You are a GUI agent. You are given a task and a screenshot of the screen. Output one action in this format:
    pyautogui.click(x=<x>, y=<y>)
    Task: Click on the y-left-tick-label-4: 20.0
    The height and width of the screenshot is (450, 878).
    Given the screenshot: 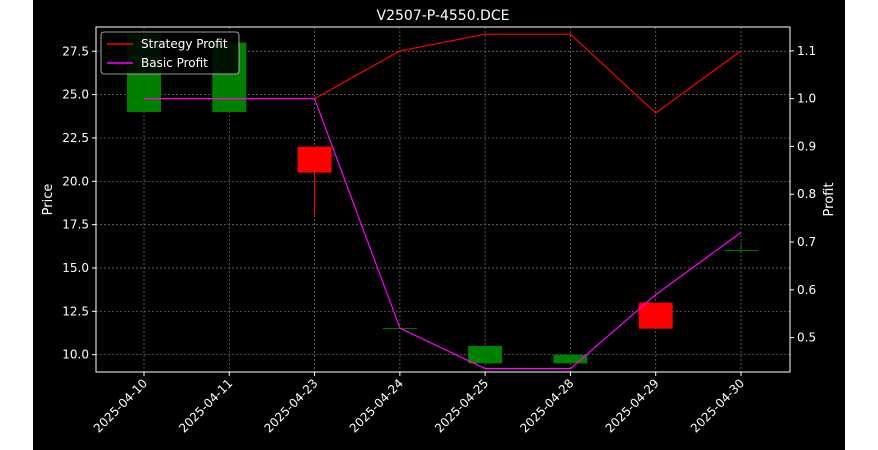 What is the action you would take?
    pyautogui.click(x=75, y=181)
    